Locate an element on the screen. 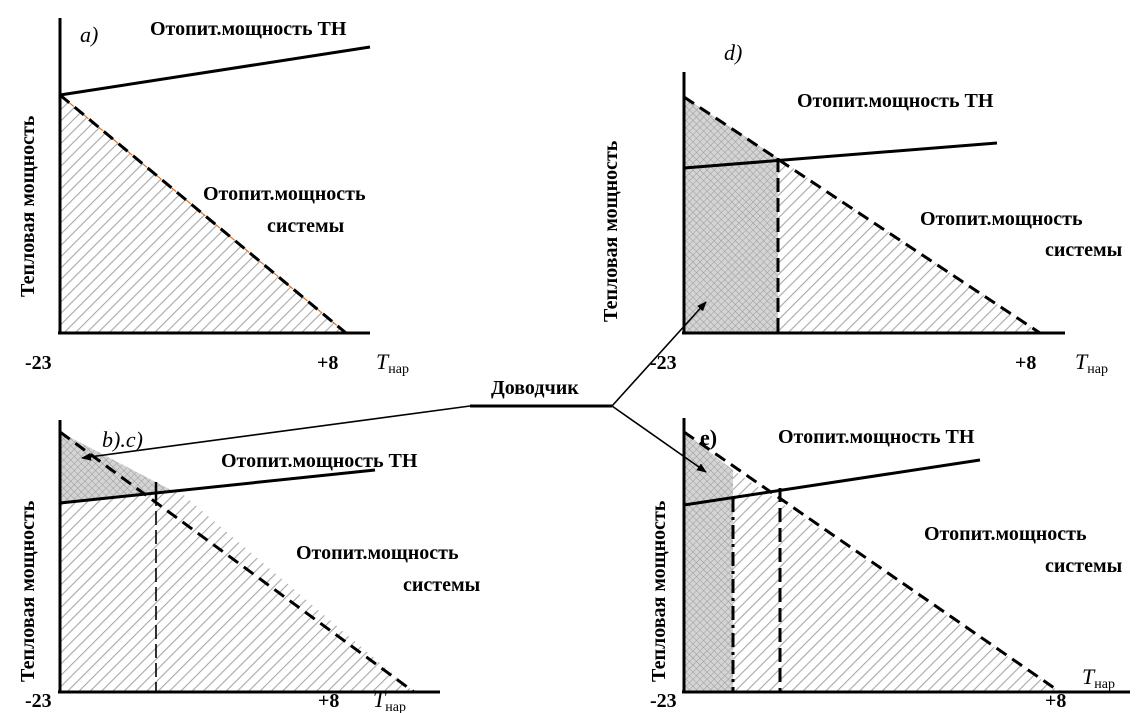 The image size is (1141, 713). panel-tag: a) is located at coordinates (89, 34).